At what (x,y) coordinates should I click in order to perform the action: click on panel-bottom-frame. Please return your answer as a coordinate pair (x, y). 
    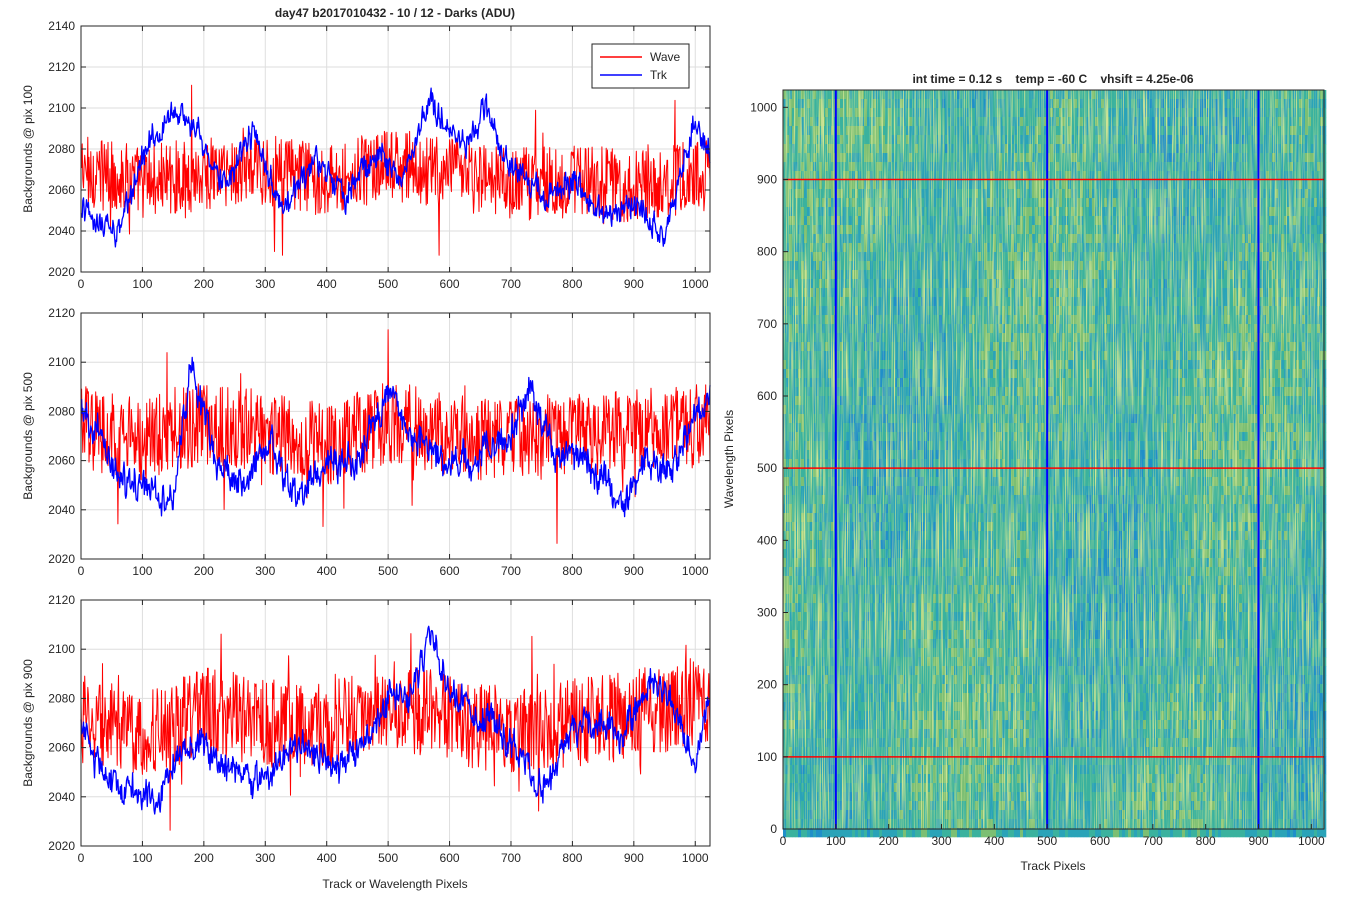
    Looking at the image, I should click on (395, 723).